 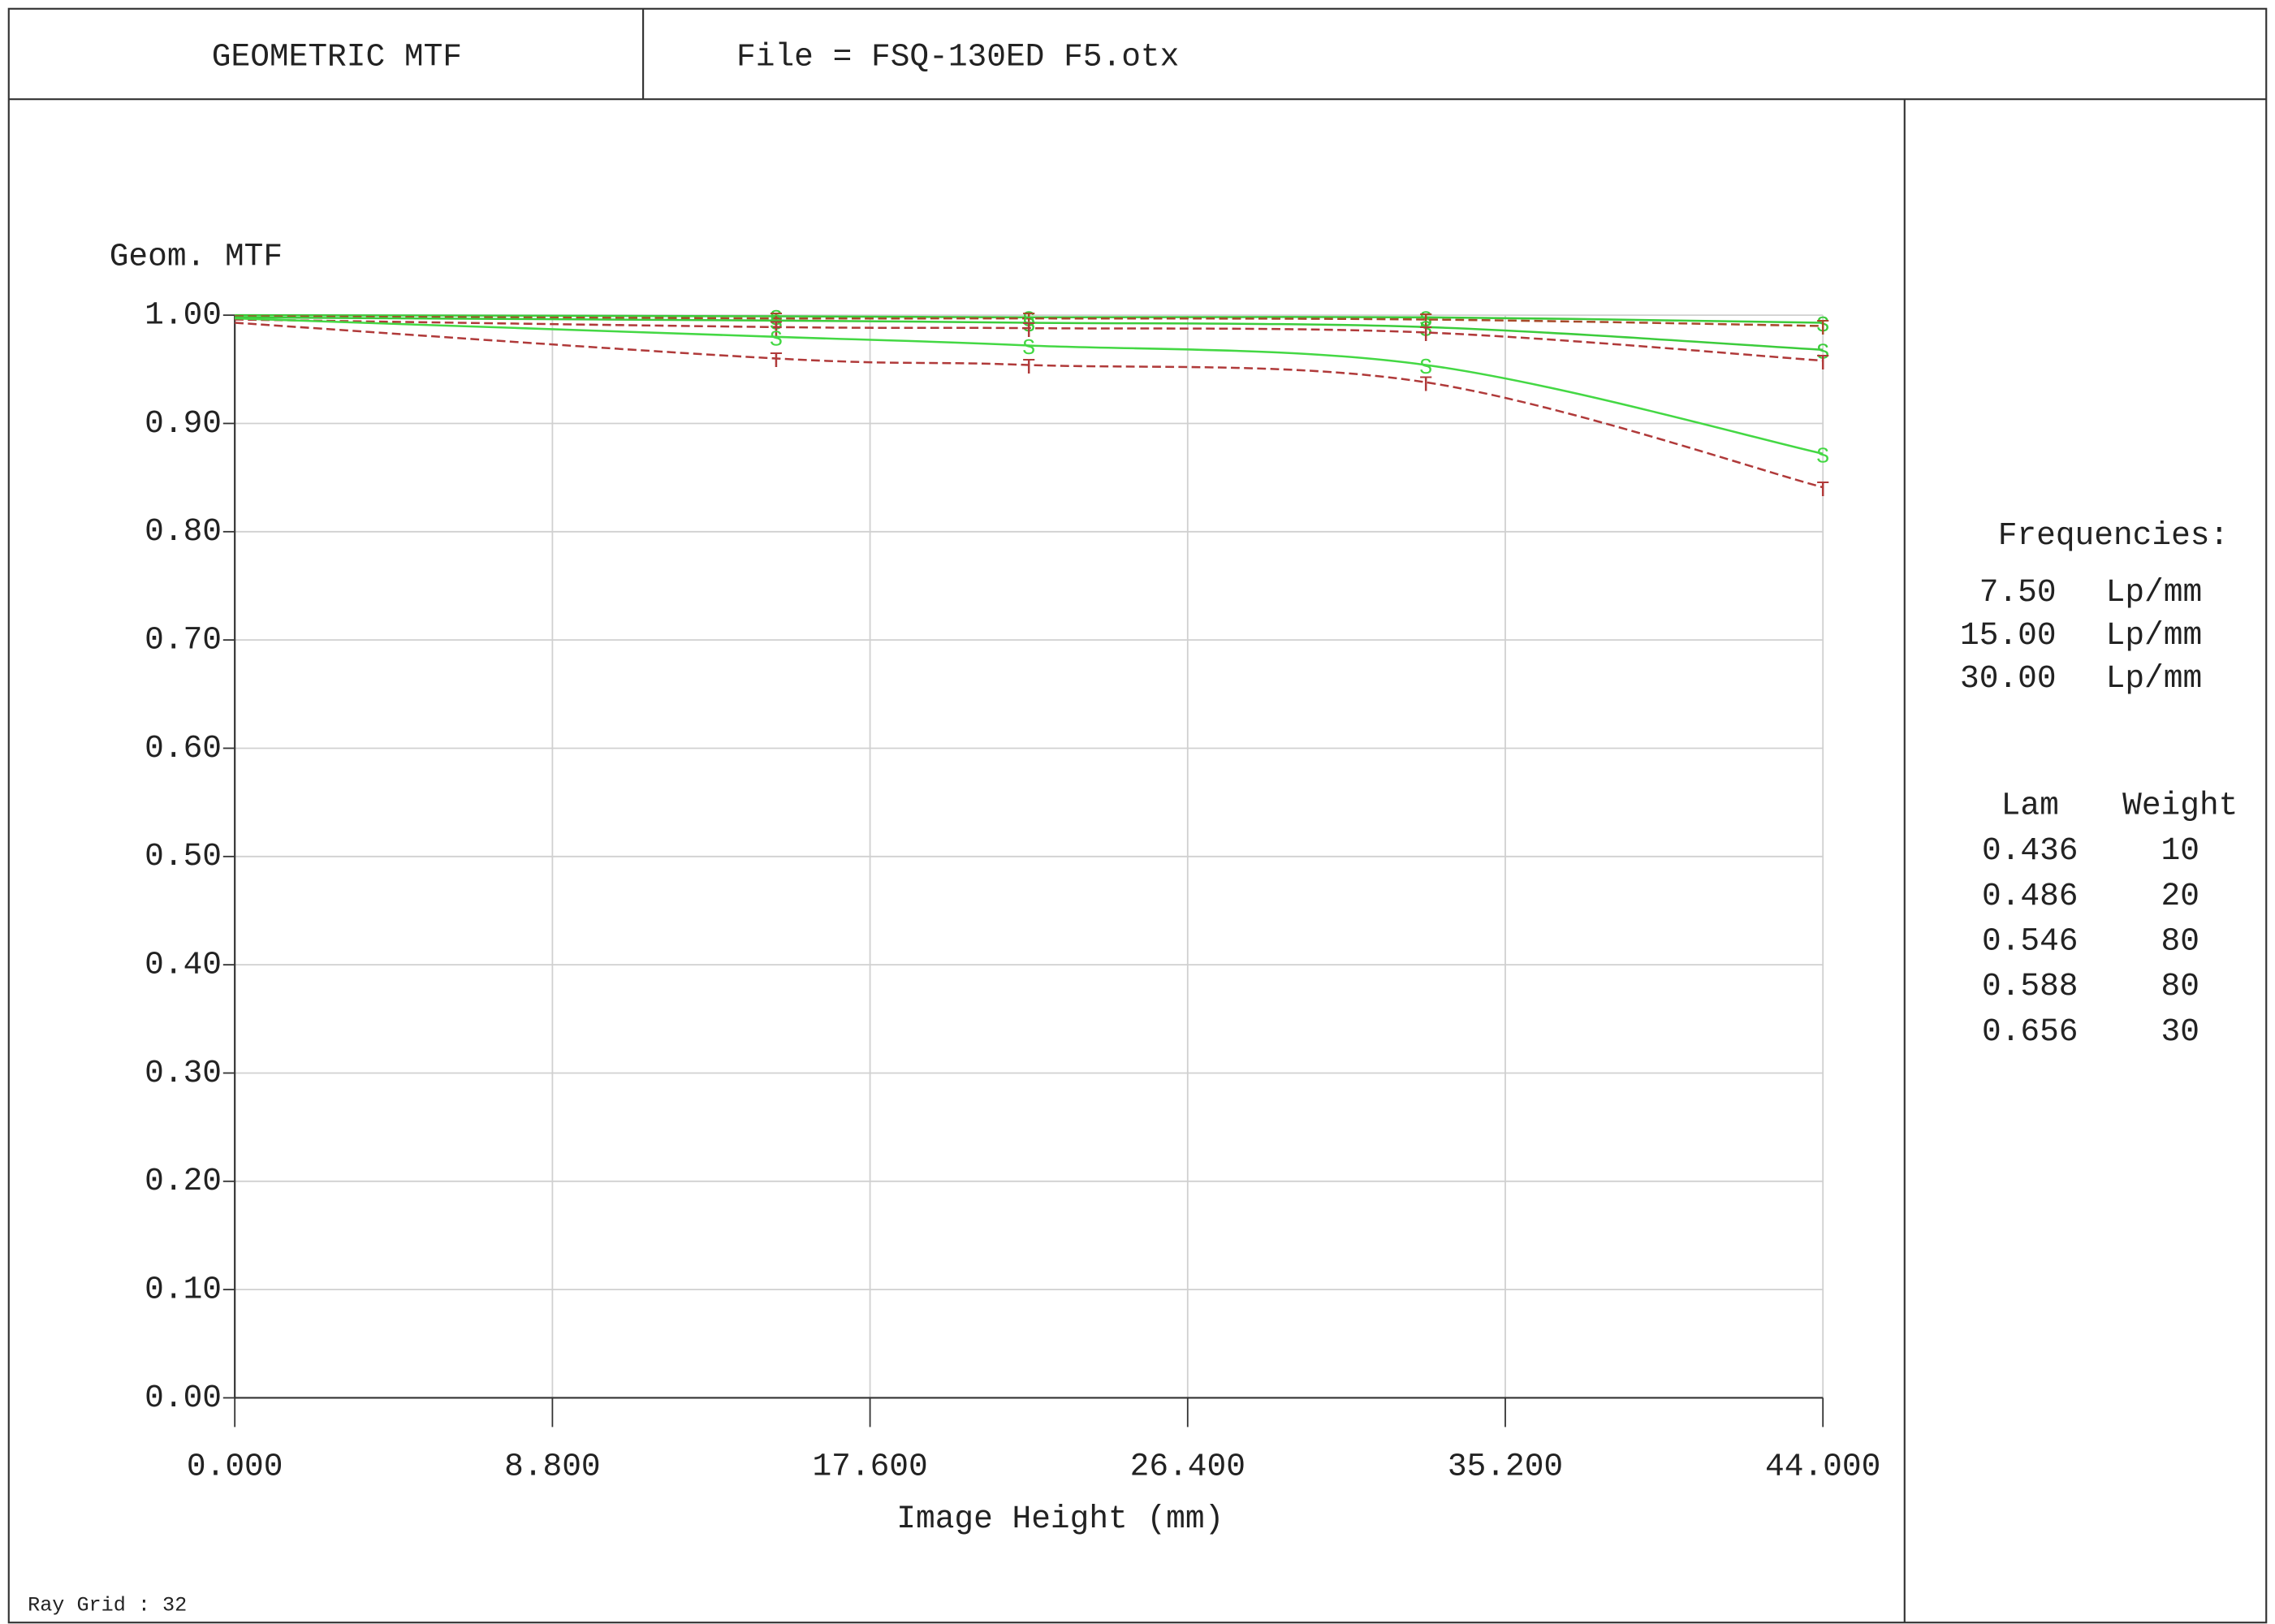 What do you see at coordinates (2030, 851) in the screenshot?
I see `wavelength: 0.436` at bounding box center [2030, 851].